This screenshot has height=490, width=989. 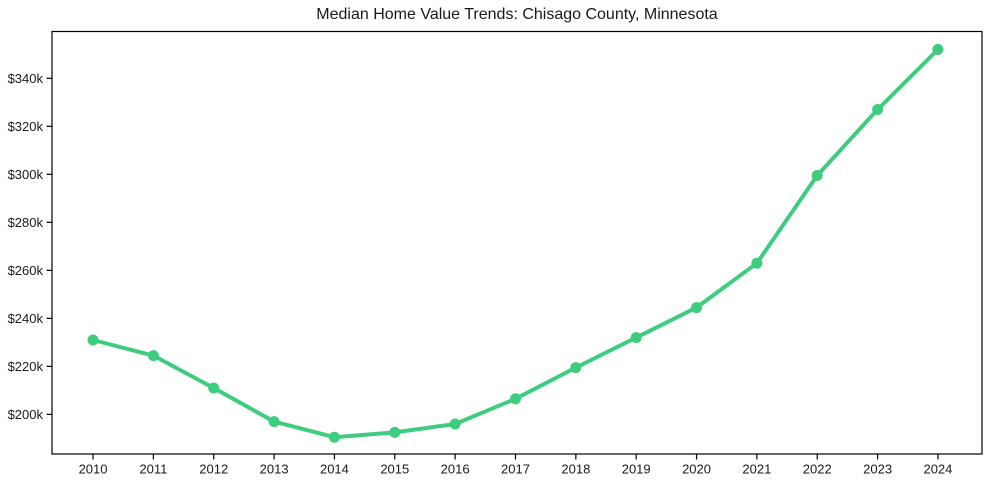 What do you see at coordinates (334, 469) in the screenshot?
I see `x-tick-label: 2014` at bounding box center [334, 469].